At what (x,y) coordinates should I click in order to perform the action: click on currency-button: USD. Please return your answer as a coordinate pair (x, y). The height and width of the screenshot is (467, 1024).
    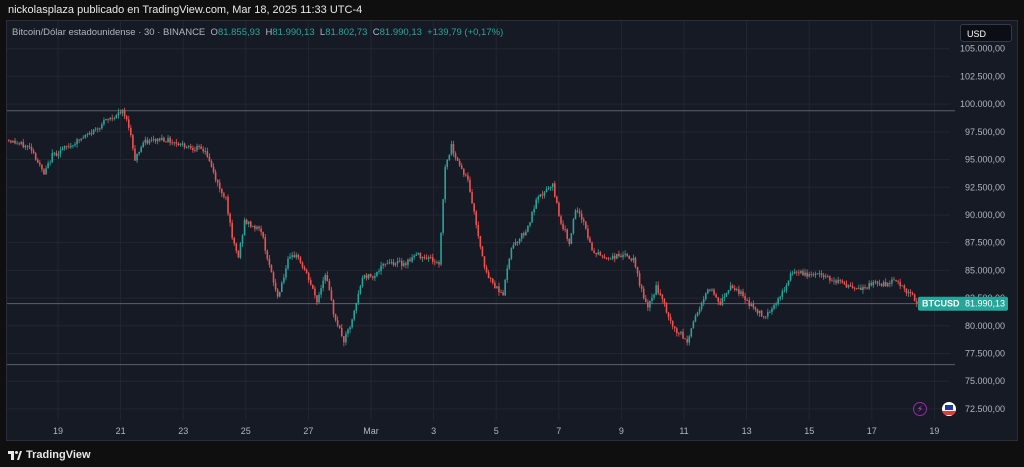
    Looking at the image, I should click on (986, 33).